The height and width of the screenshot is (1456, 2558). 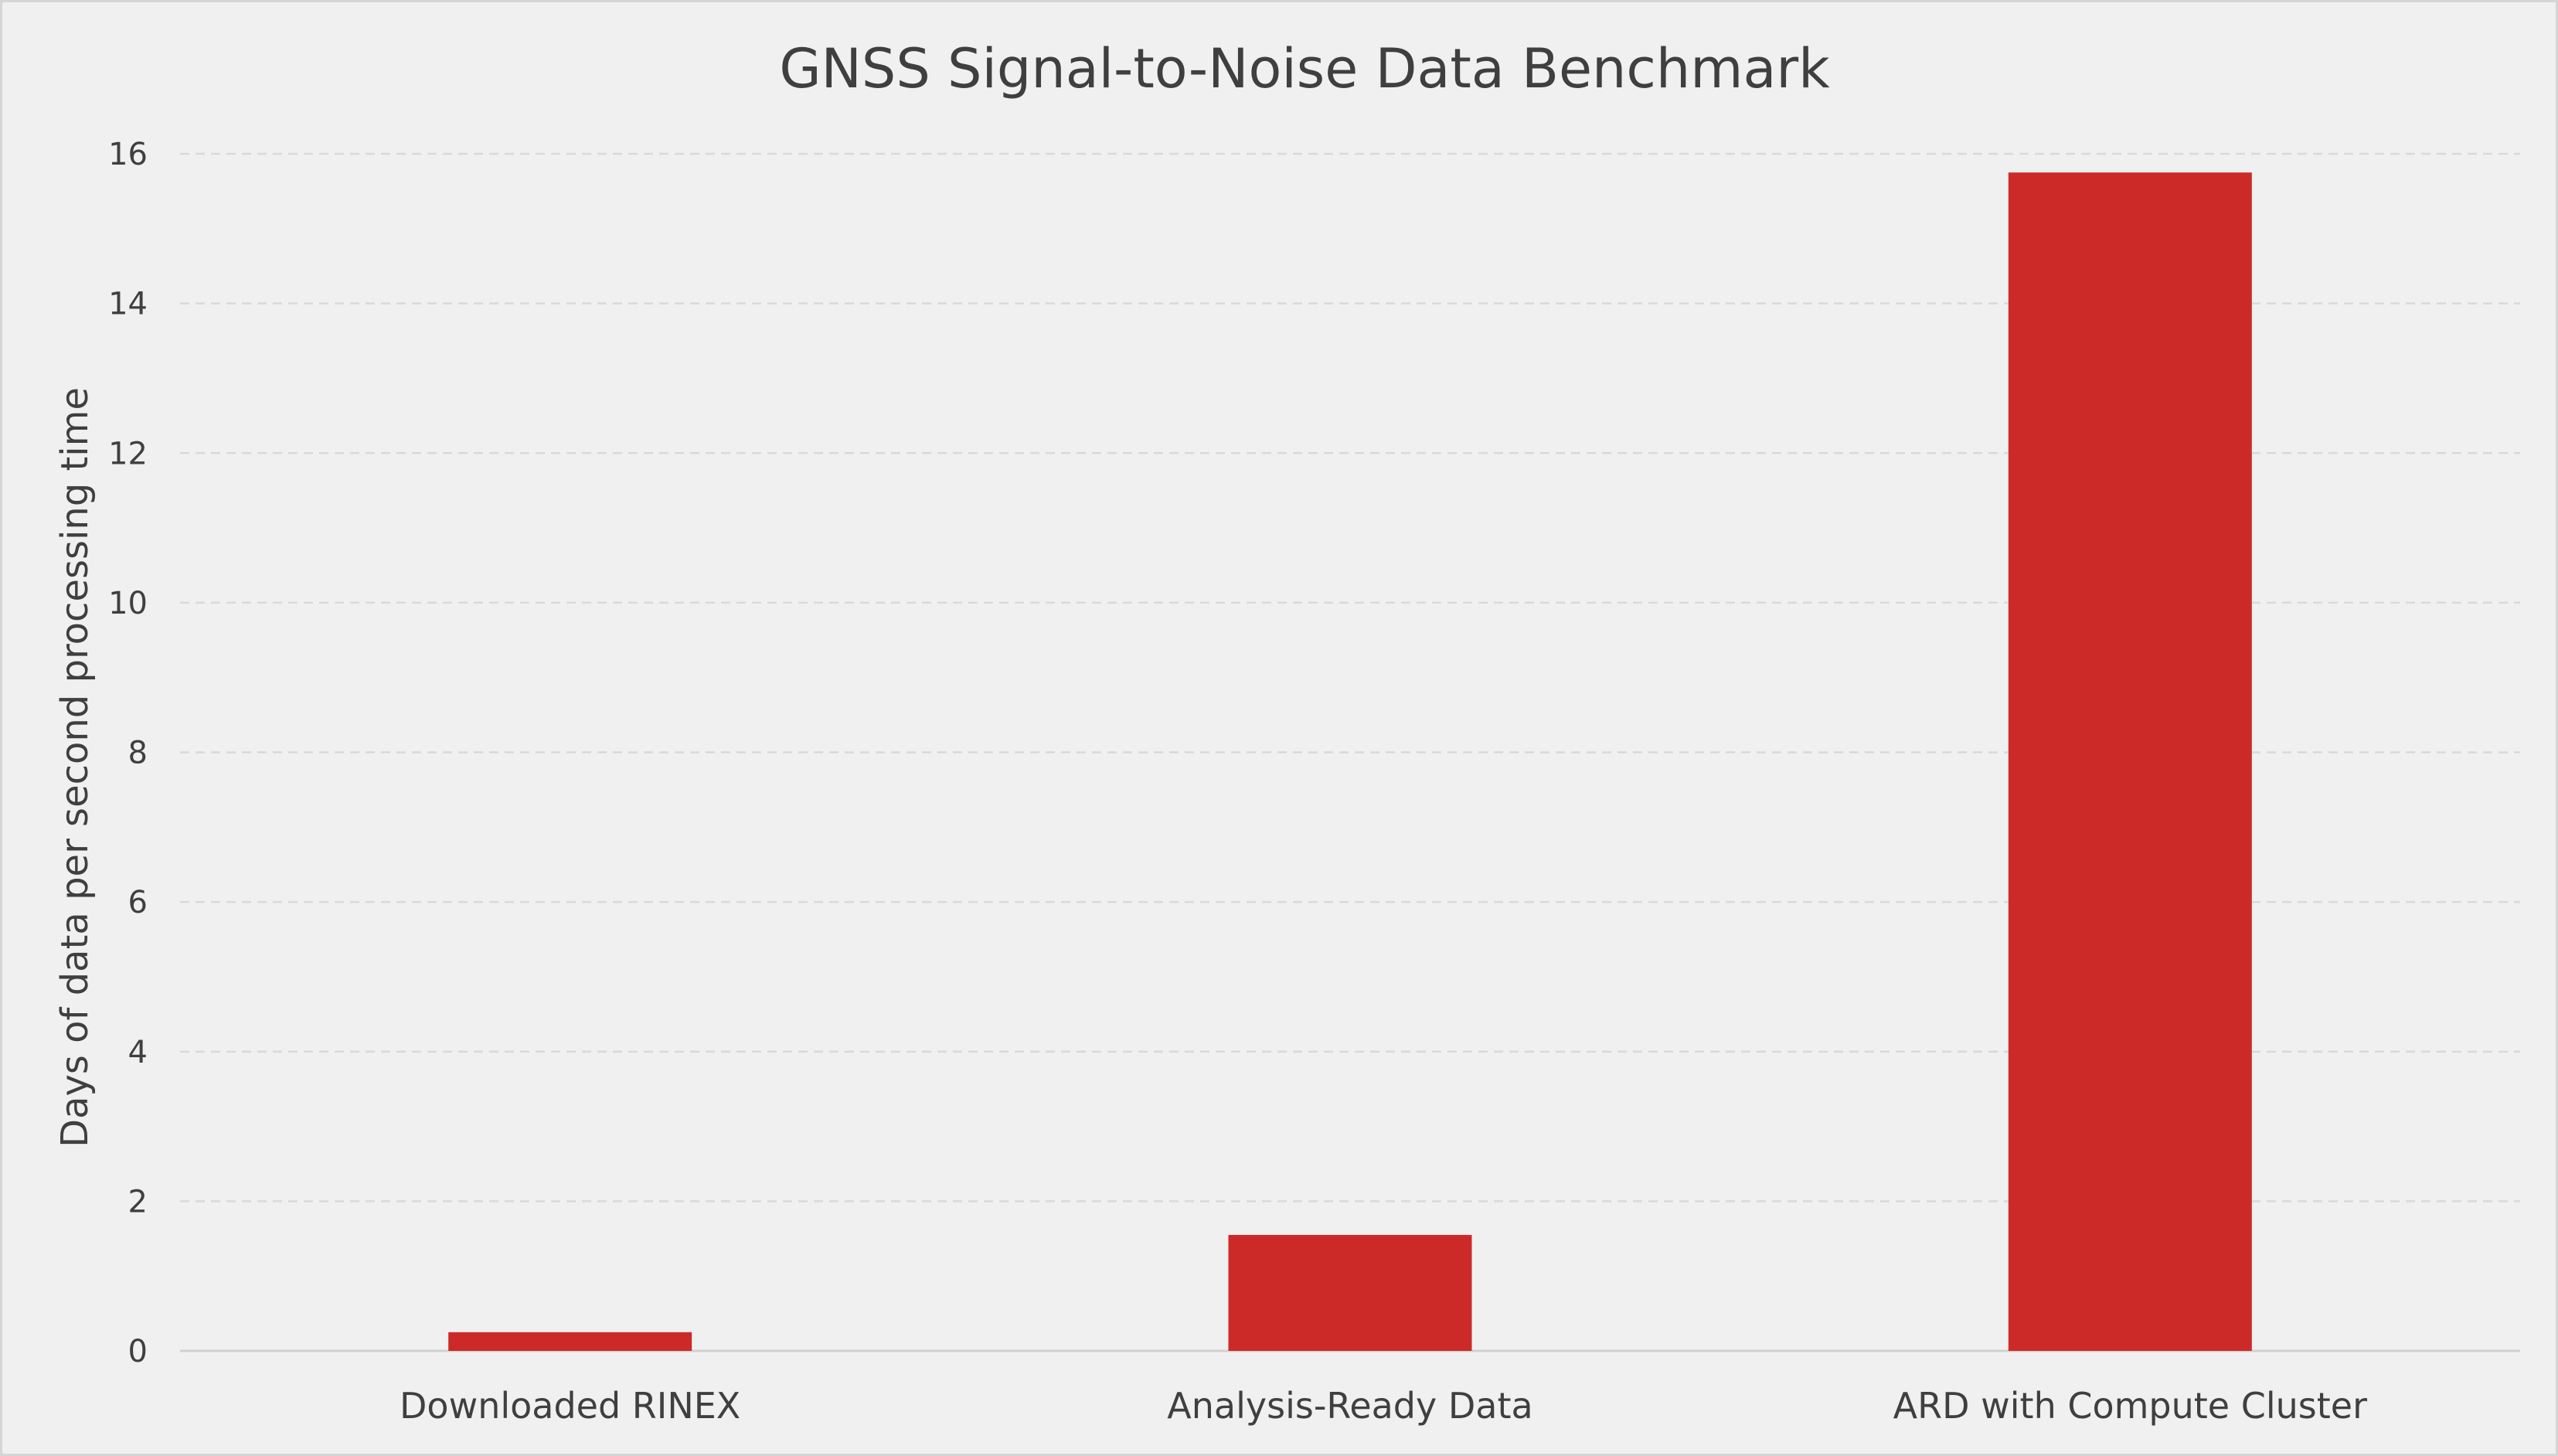 I want to click on y-tick-label: 0, so click(x=138, y=1351).